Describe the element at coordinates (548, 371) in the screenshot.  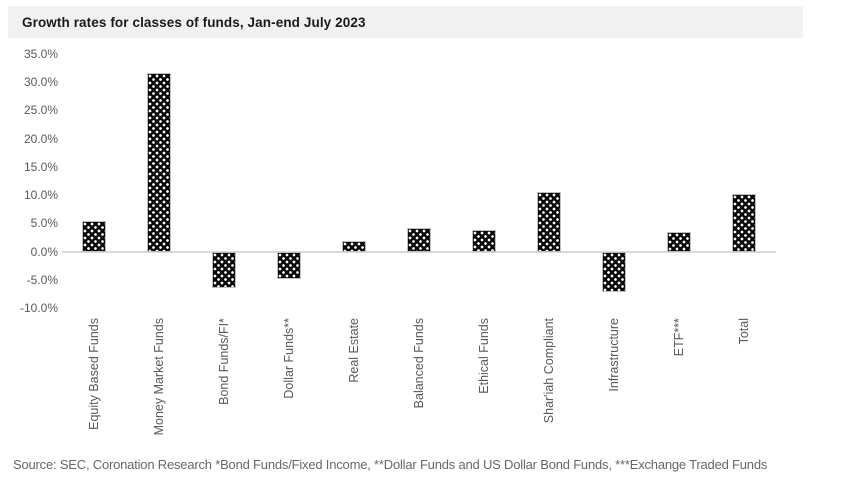
I see `x-category-label-shar-iah-compliant: Shar'iah Compliant` at that location.